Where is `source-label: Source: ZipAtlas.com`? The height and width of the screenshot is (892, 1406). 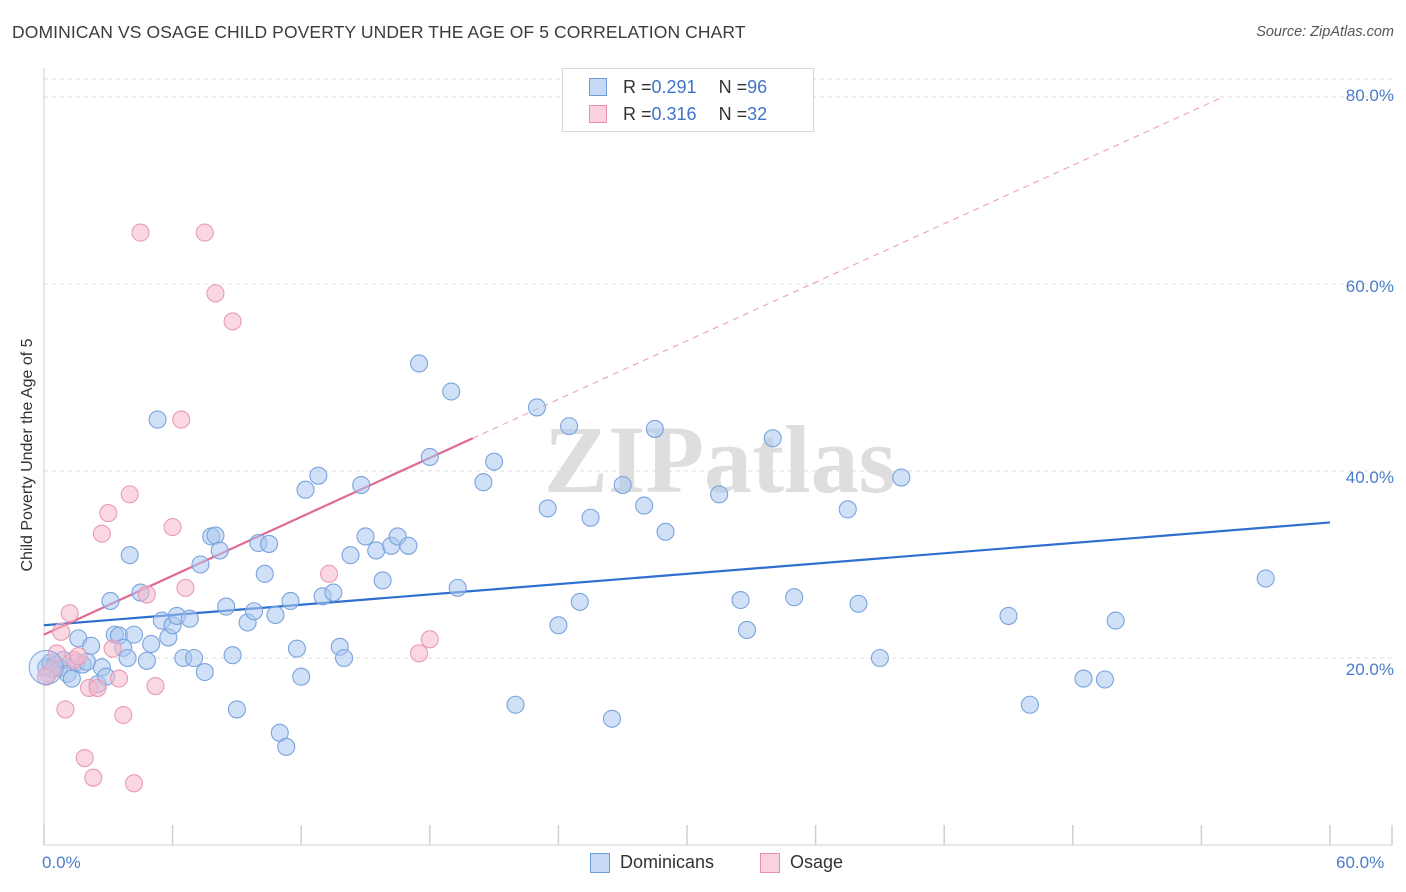 source-label: Source: ZipAtlas.com is located at coordinates (1325, 32).